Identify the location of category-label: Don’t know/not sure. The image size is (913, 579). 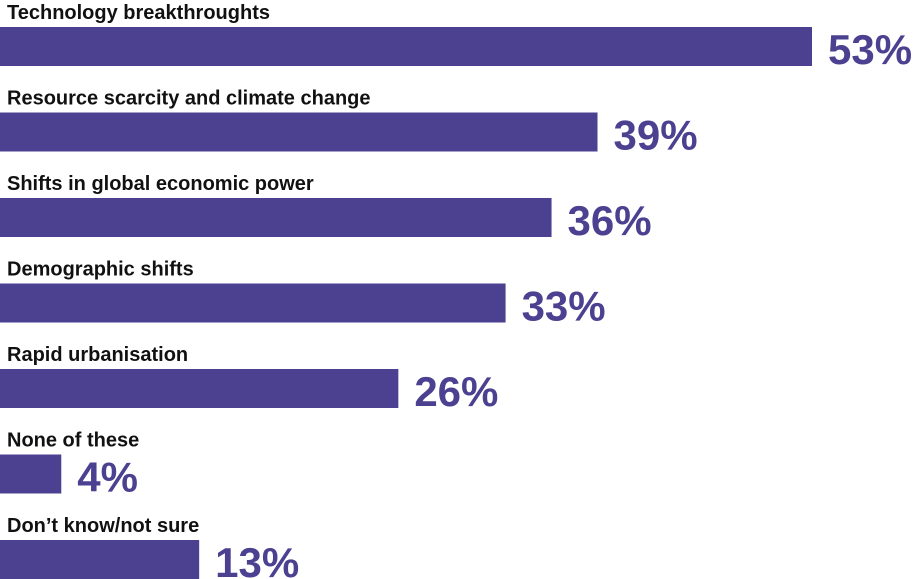
(103, 526).